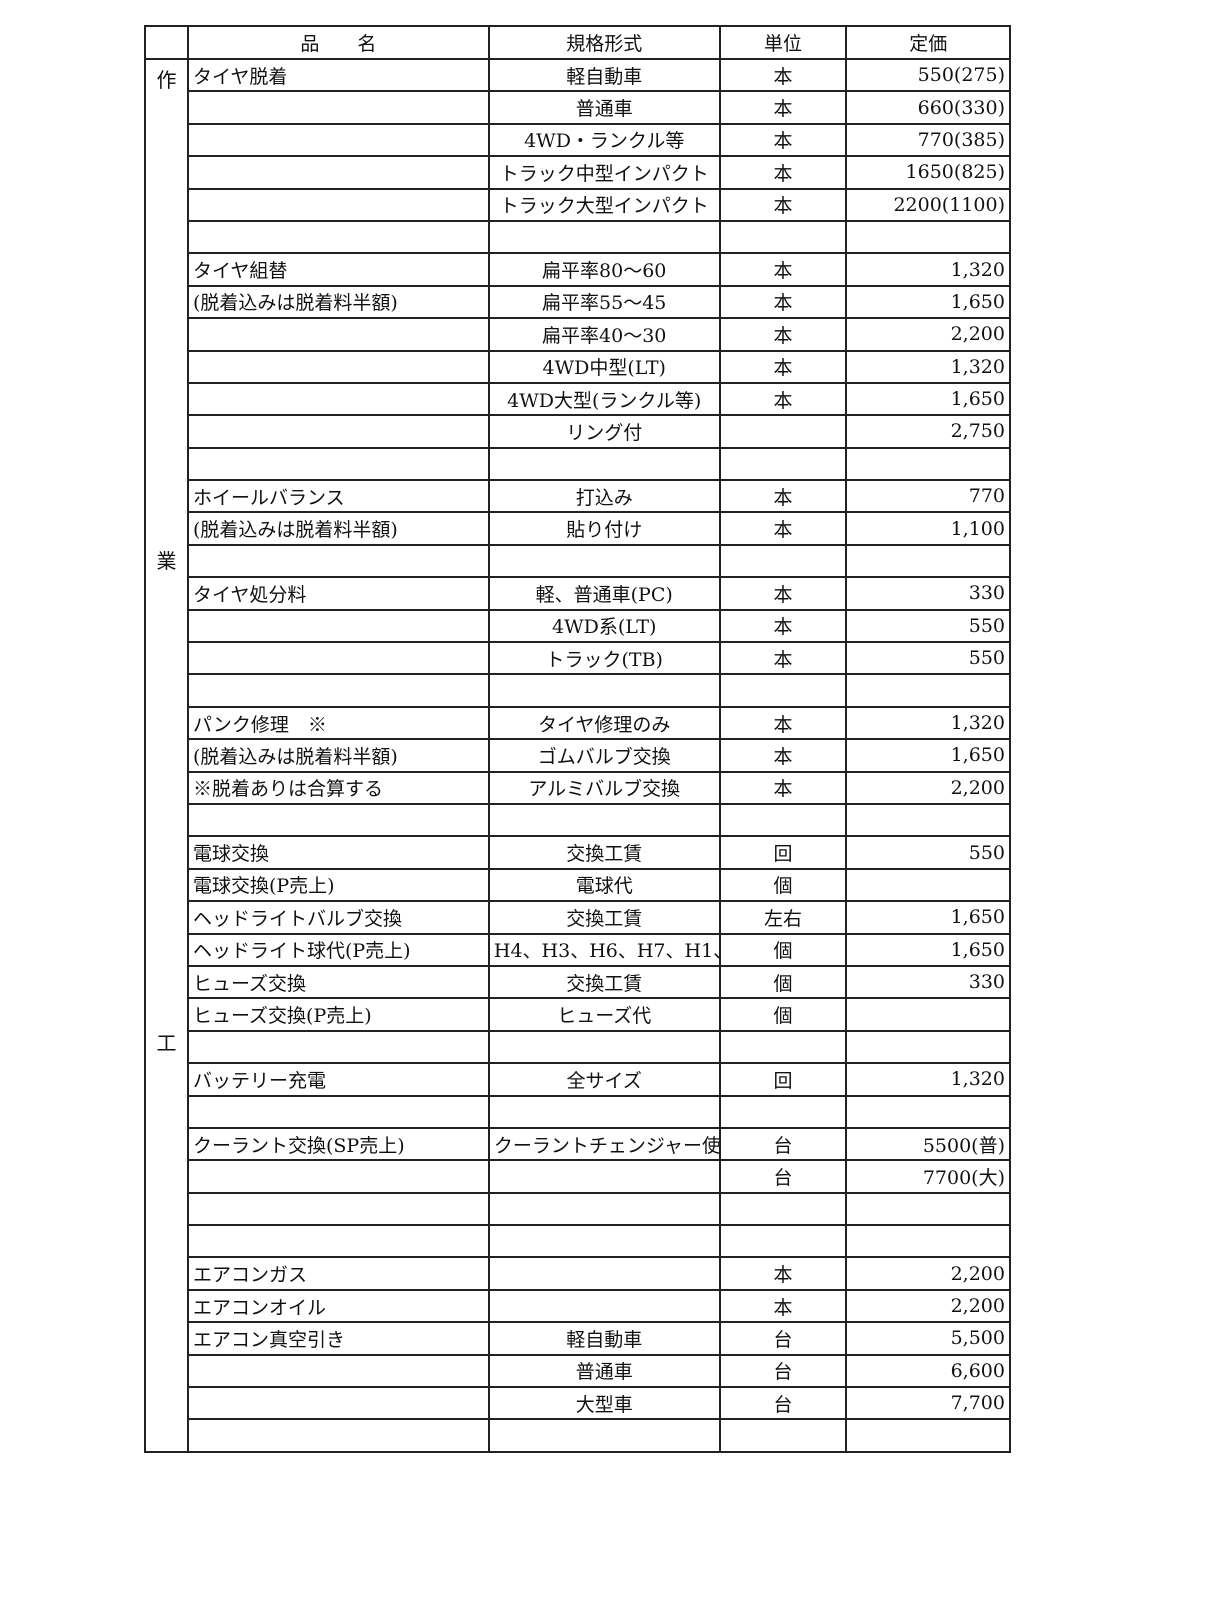  Describe the element at coordinates (928, 1144) in the screenshot. I see `cell-price: 5500(普)` at that location.